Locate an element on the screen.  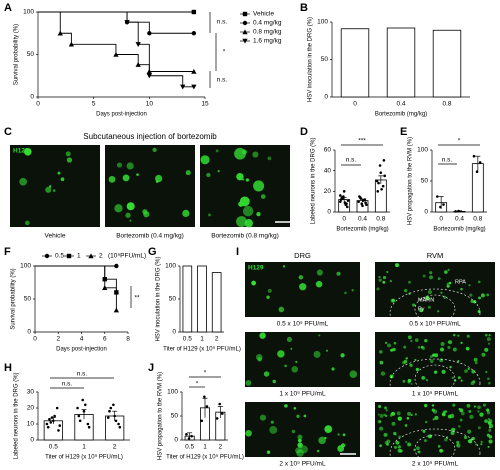
panel-letter: J is located at coordinates (151, 368).